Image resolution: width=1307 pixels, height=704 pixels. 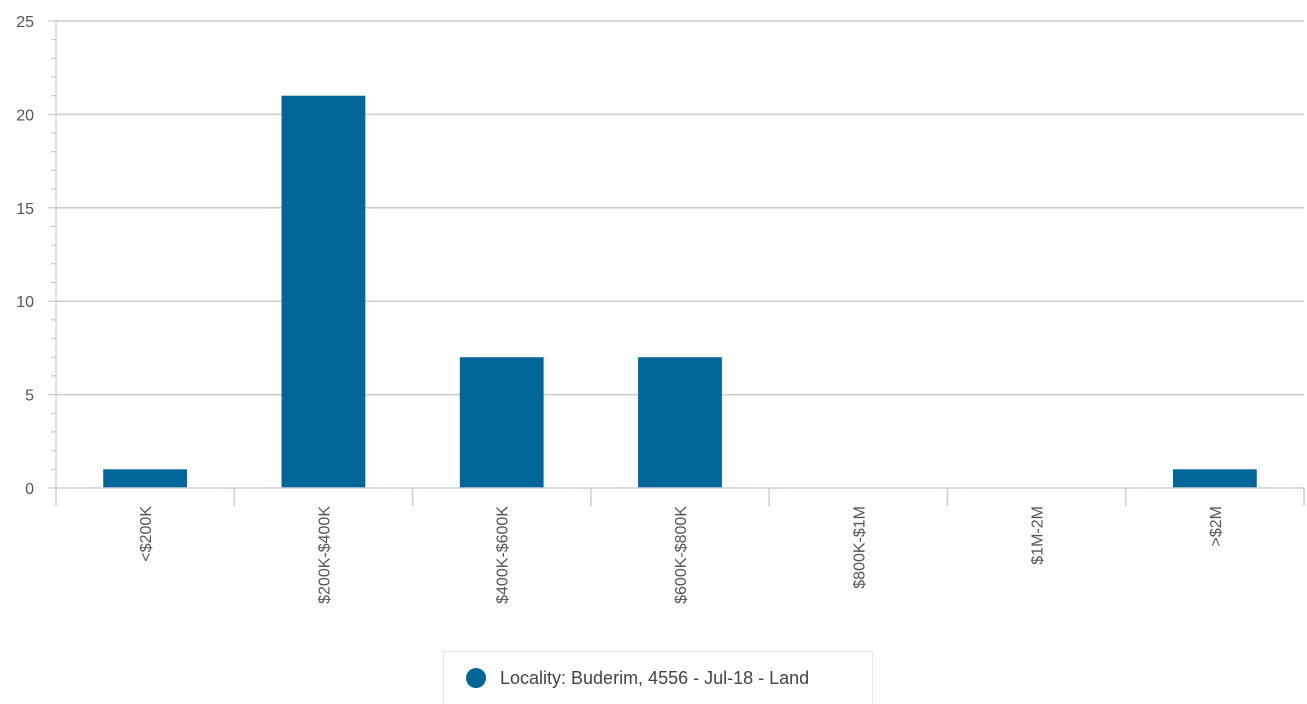 I want to click on legend: Locality: Buderim, 4556 - Jul-18 - Land, so click(x=658, y=677).